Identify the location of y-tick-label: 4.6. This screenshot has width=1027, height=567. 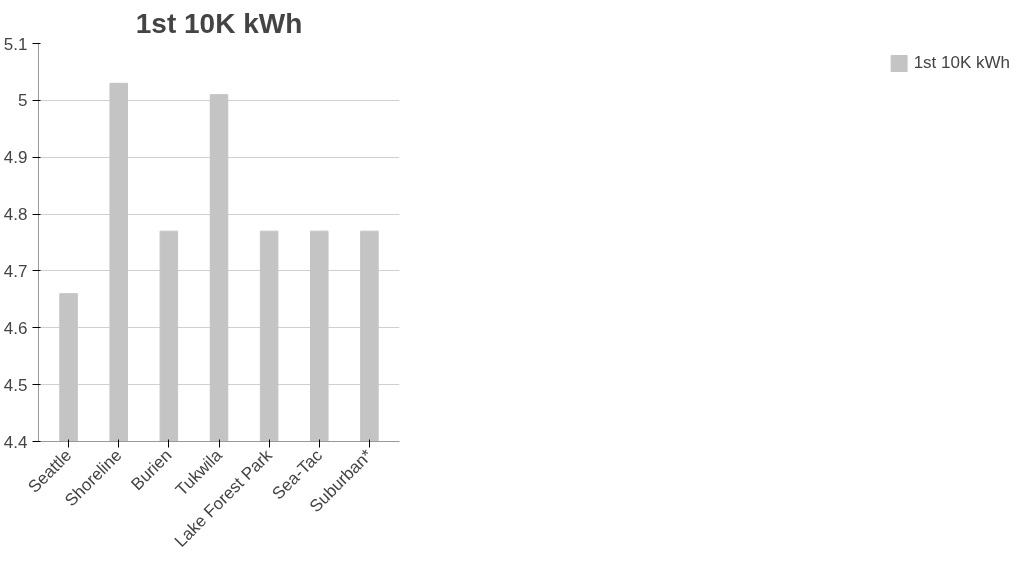
(15, 328).